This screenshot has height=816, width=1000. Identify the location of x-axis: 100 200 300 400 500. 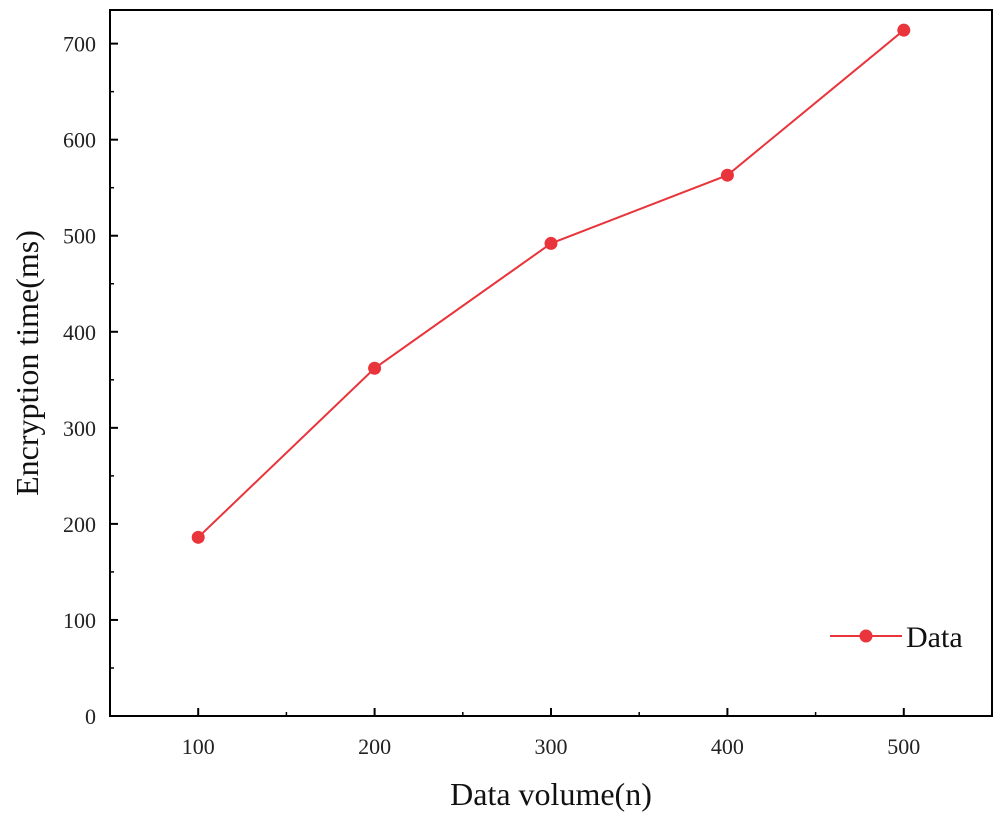
(551, 733).